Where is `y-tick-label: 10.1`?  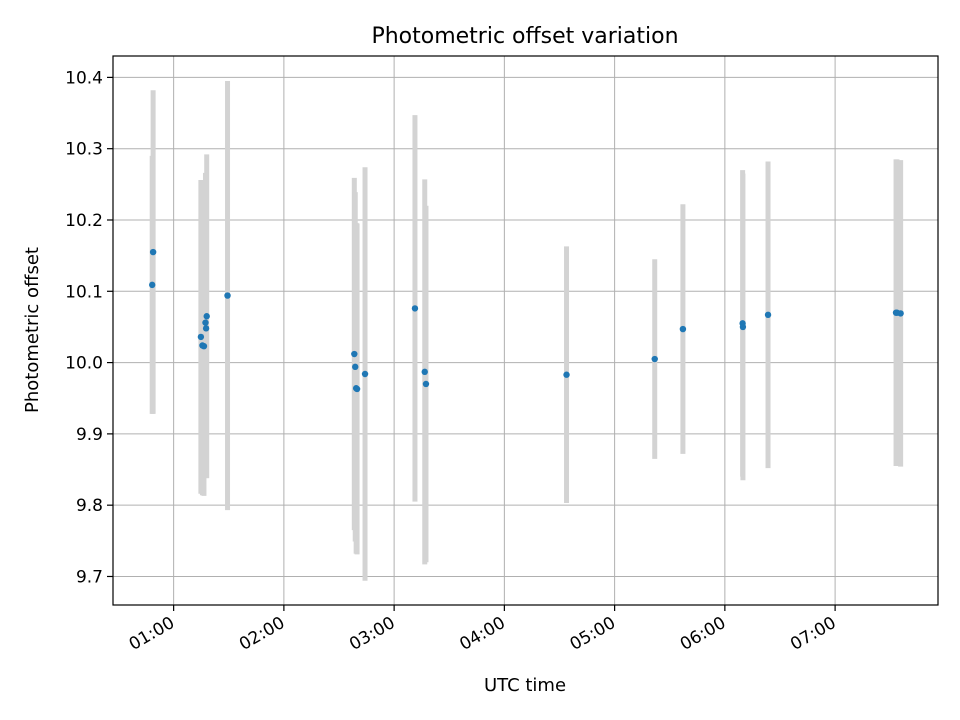 y-tick-label: 10.1 is located at coordinates (84, 292).